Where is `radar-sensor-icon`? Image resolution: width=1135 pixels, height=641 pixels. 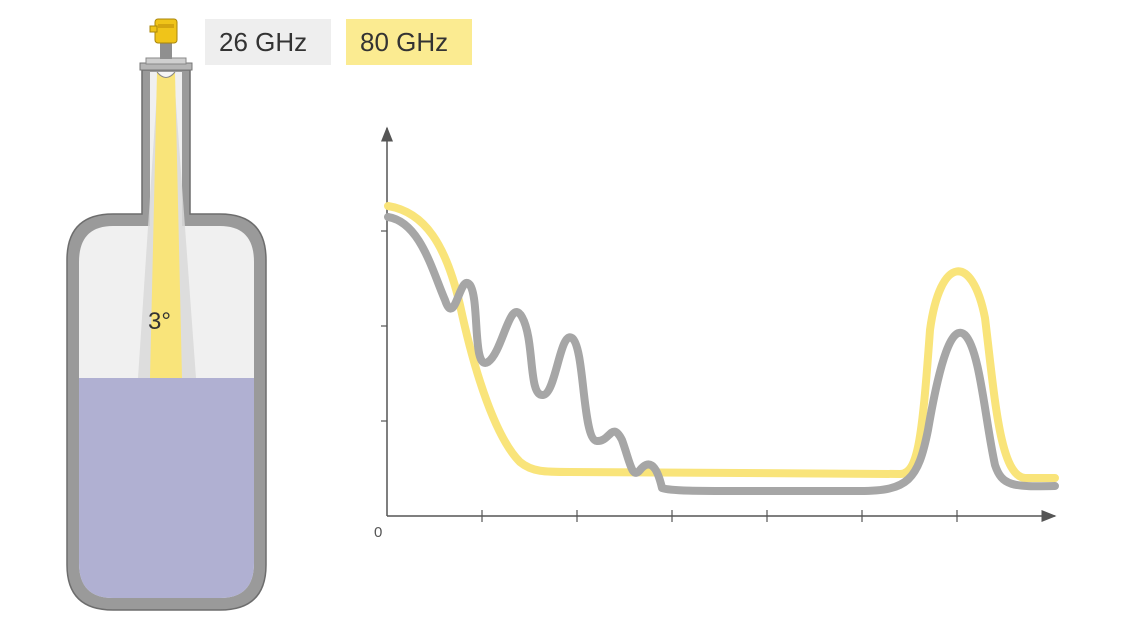 radar-sensor-icon is located at coordinates (166, 48).